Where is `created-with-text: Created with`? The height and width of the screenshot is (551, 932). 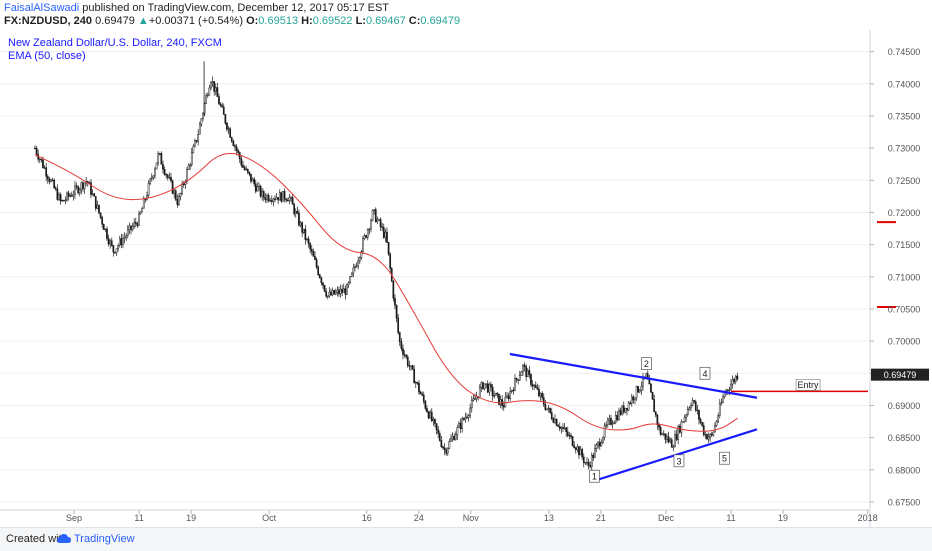
created-with-text: Created with is located at coordinates (37, 539).